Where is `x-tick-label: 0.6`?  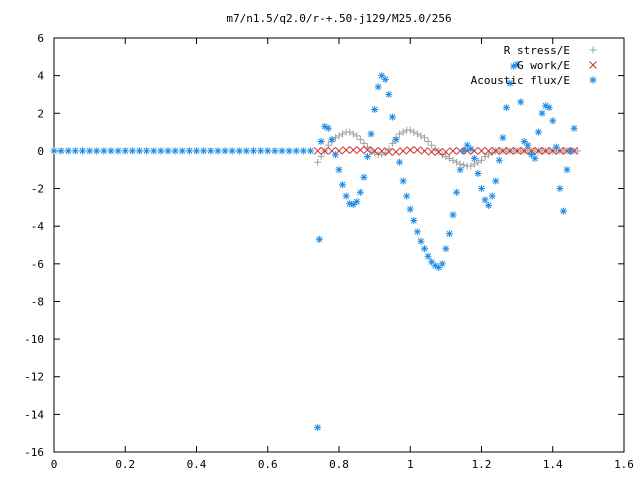
x-tick-label: 0.6 is located at coordinates (268, 464).